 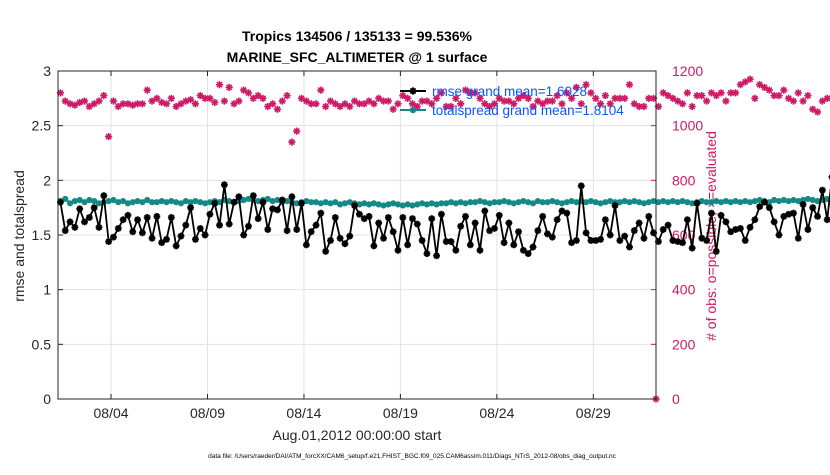 What do you see at coordinates (509, 91) in the screenshot?
I see `legend-rmse-label: rmse grand mean=1.6028` at bounding box center [509, 91].